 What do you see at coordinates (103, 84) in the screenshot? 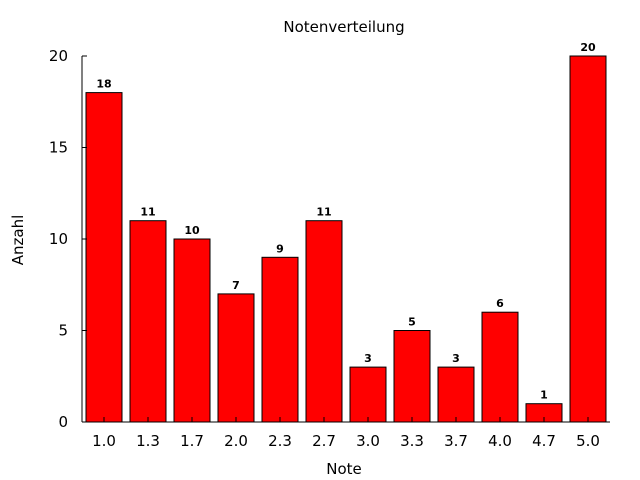
I see `value-label-1.0: 18` at bounding box center [103, 84].